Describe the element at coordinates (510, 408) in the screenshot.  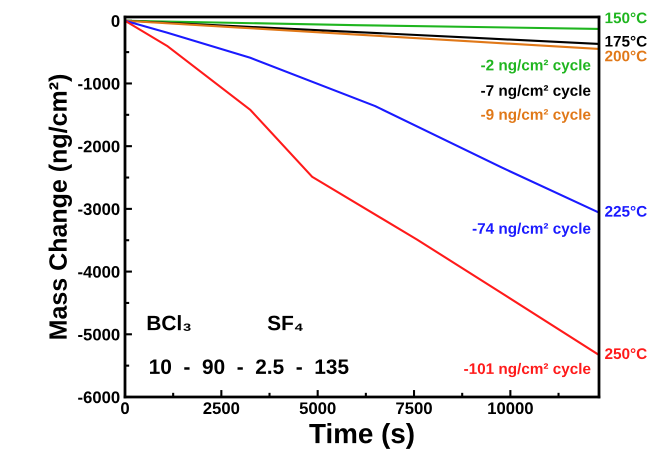
I see `x-tick-label: 10000` at that location.